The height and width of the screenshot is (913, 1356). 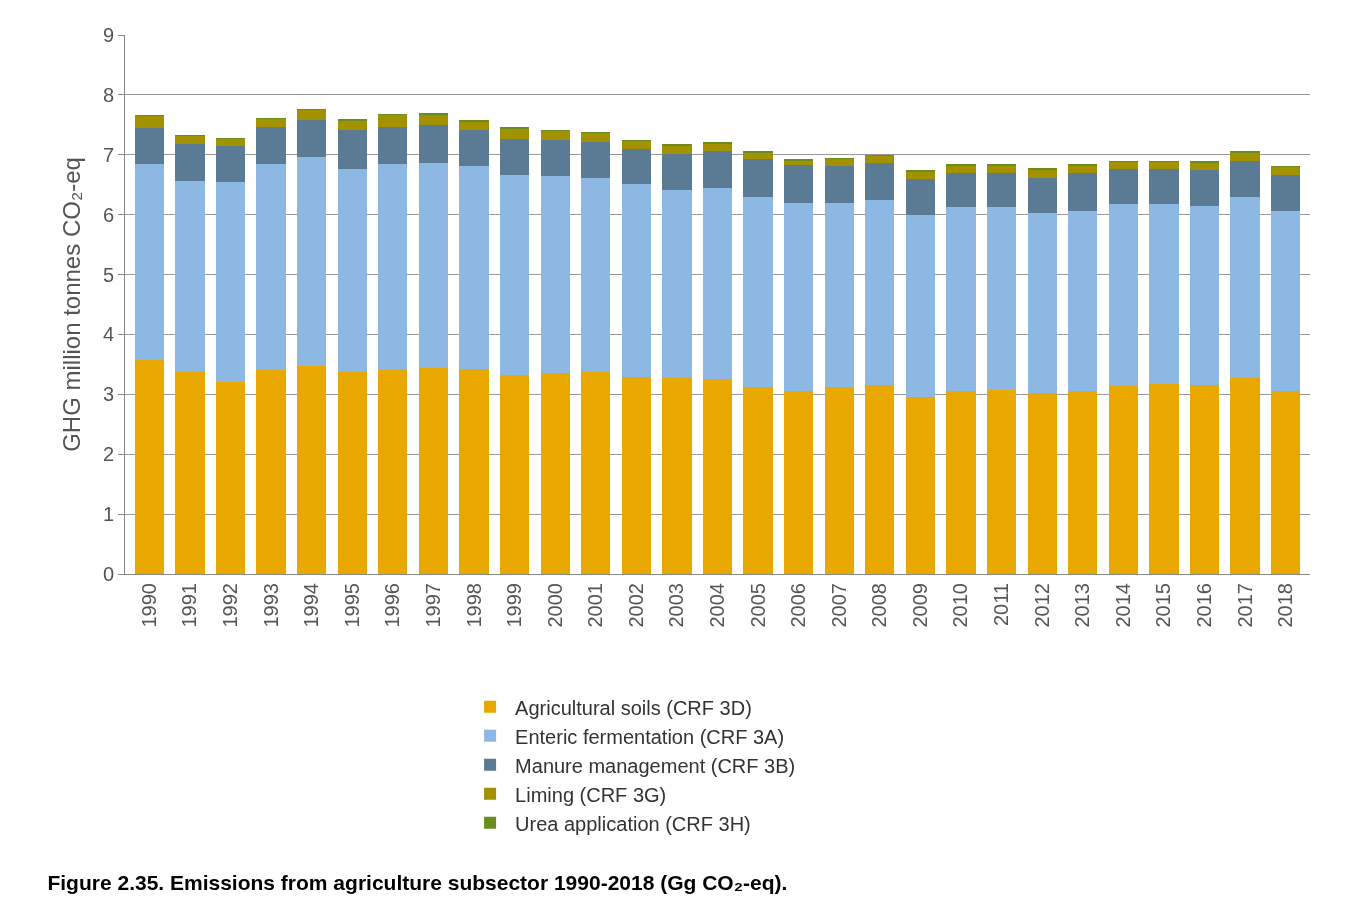 I want to click on x-tick-label: 1991, so click(x=189, y=605).